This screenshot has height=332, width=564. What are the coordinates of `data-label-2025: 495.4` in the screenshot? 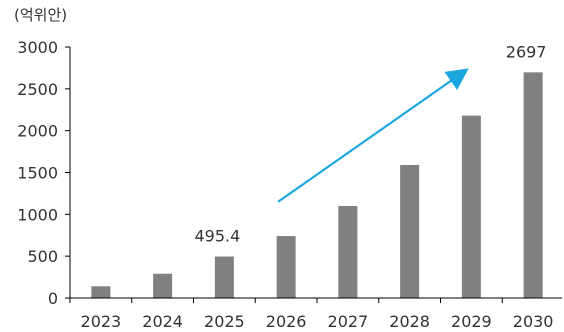 It's located at (217, 236).